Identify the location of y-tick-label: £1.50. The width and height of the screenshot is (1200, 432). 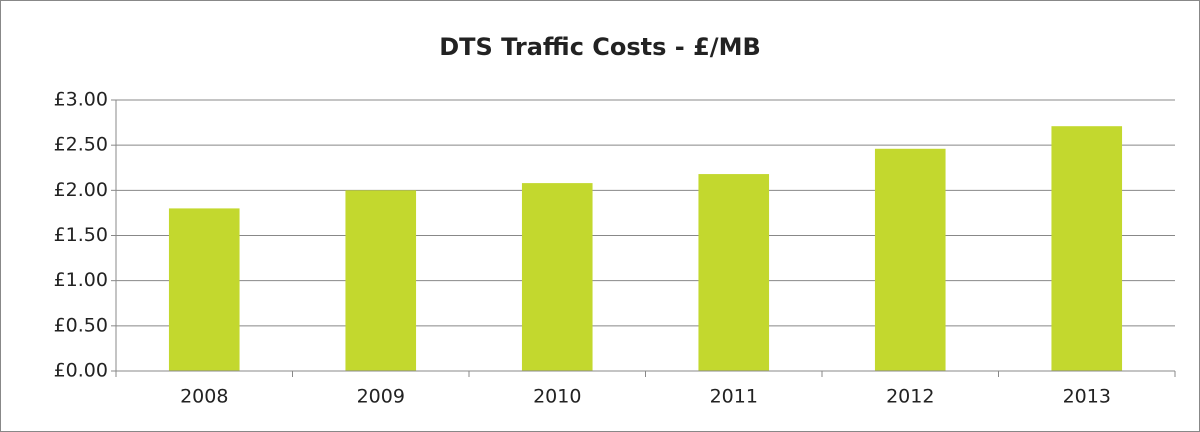
(81, 235).